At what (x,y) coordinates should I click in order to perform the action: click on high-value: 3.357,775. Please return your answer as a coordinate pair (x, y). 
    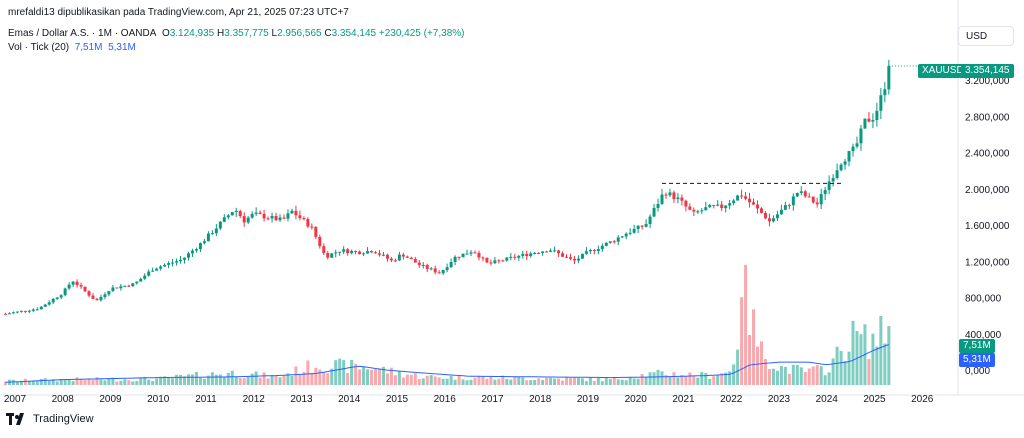
    Looking at the image, I should click on (246, 33).